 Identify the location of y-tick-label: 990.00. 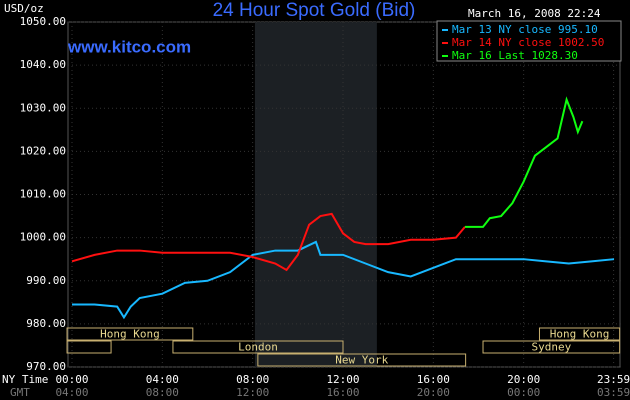
(46, 280).